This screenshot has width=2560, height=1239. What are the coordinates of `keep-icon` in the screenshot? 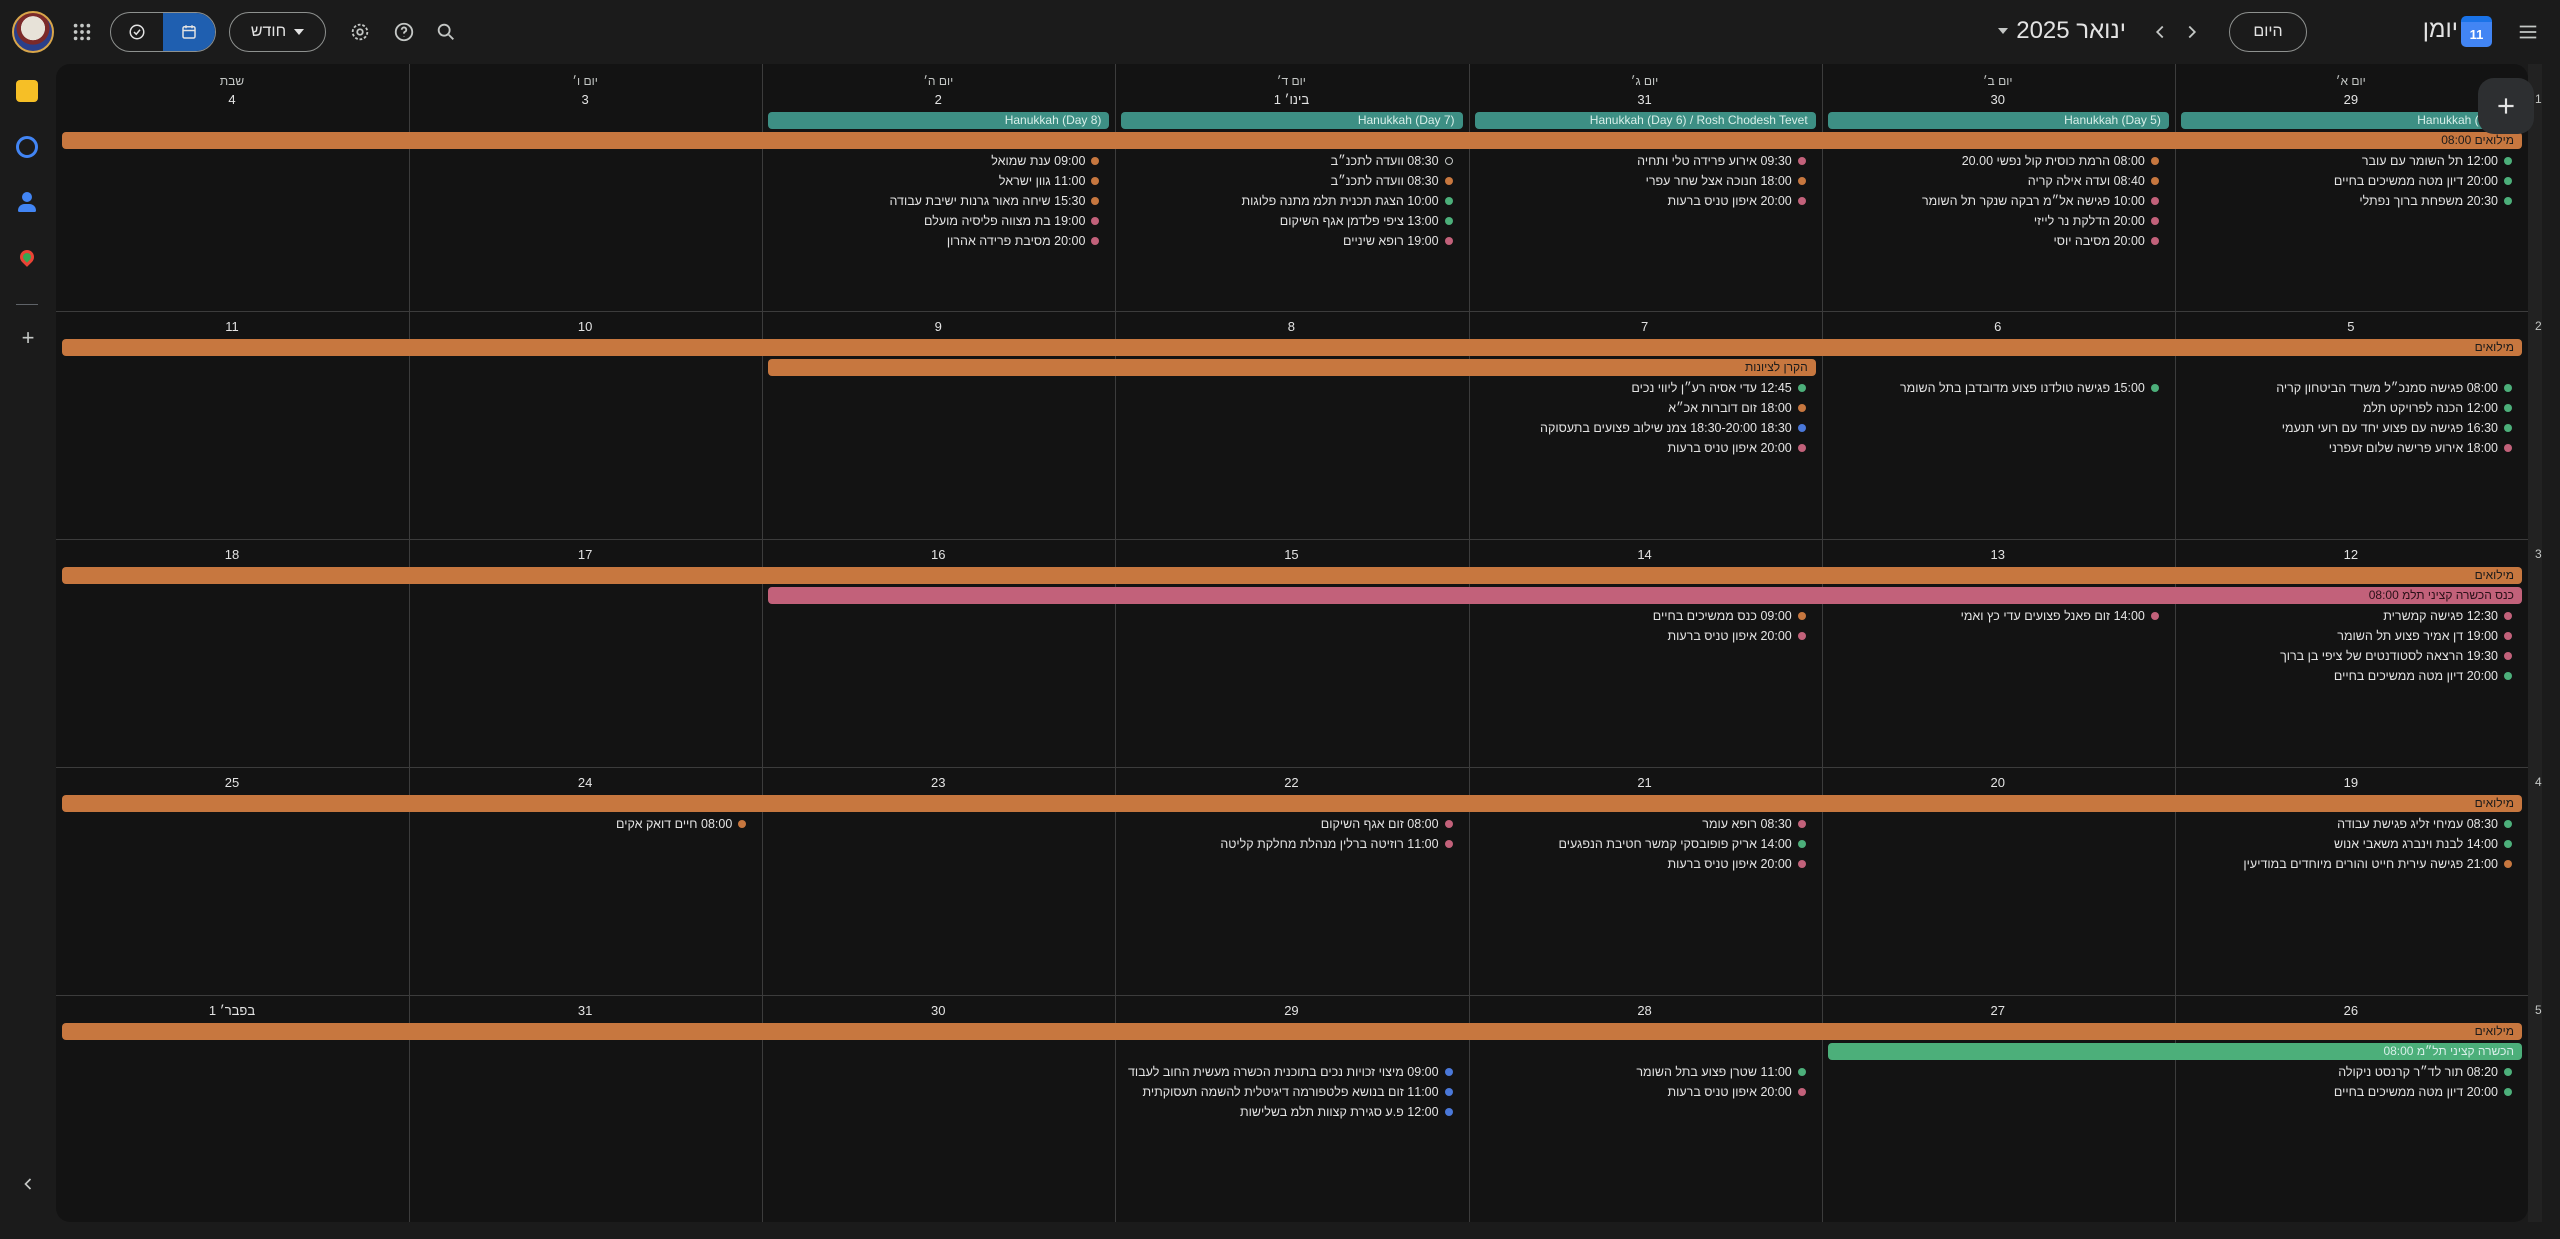 It's located at (27, 91).